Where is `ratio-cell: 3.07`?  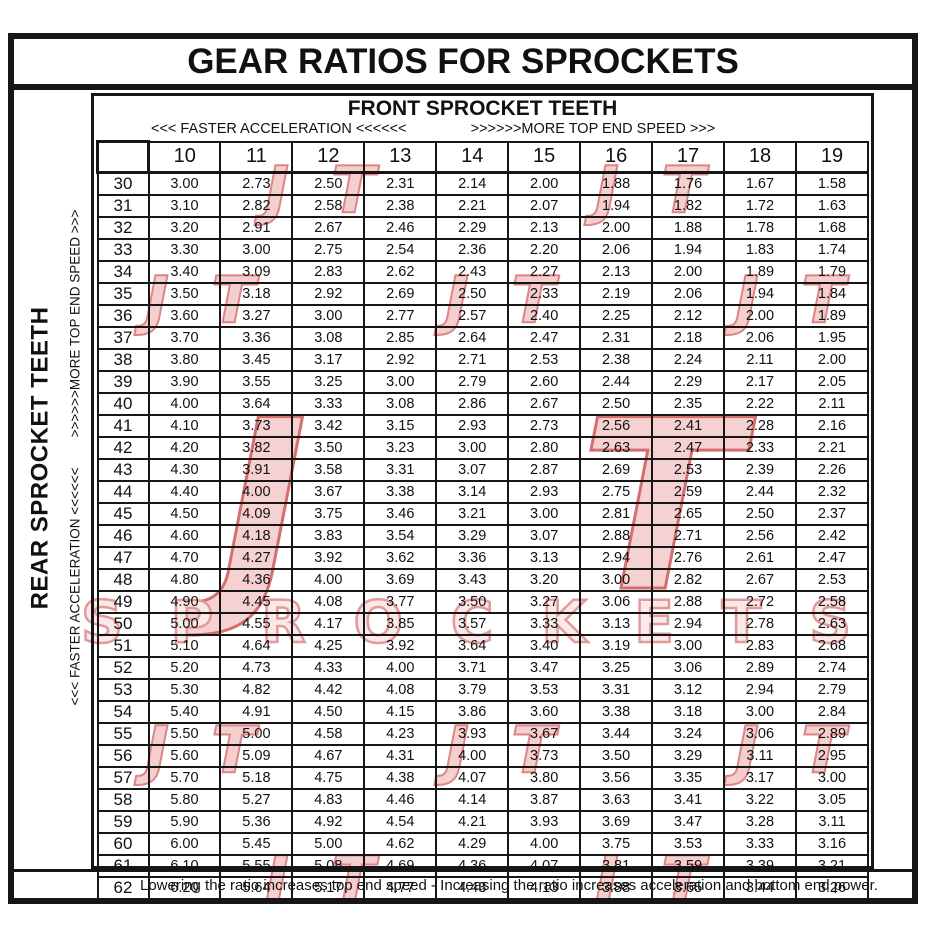
ratio-cell: 3.07 is located at coordinates (472, 470).